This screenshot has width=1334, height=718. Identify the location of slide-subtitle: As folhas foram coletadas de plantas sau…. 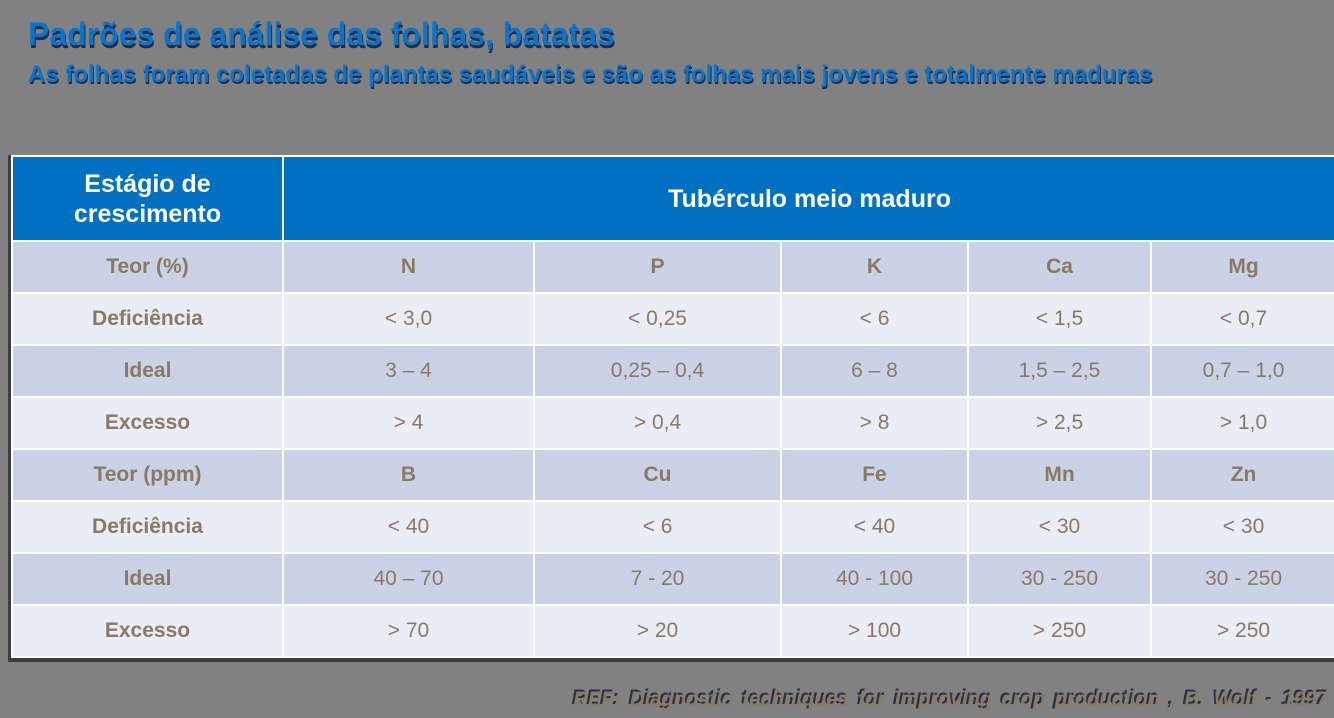
(590, 74).